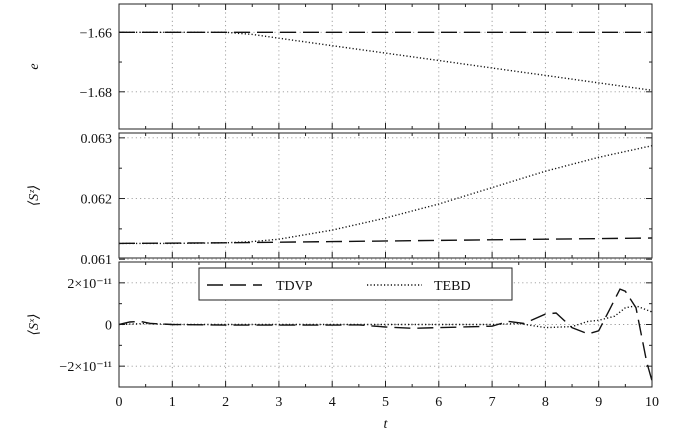  I want to click on legend-box, so click(355, 284).